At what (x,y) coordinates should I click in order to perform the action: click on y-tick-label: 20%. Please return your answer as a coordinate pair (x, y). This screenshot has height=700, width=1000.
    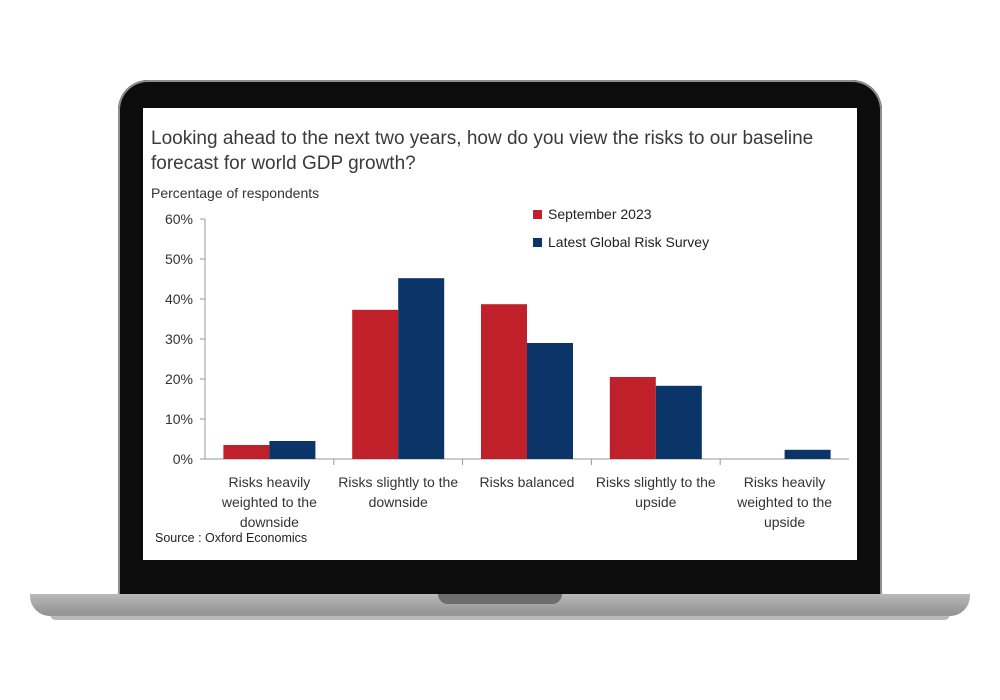
    Looking at the image, I should click on (179, 379).